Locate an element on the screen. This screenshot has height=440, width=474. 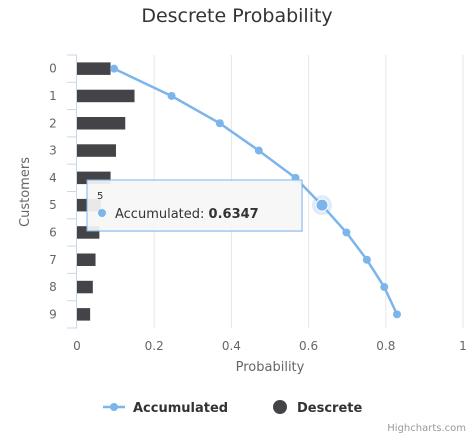
tooltip-category: 5 is located at coordinates (100, 196).